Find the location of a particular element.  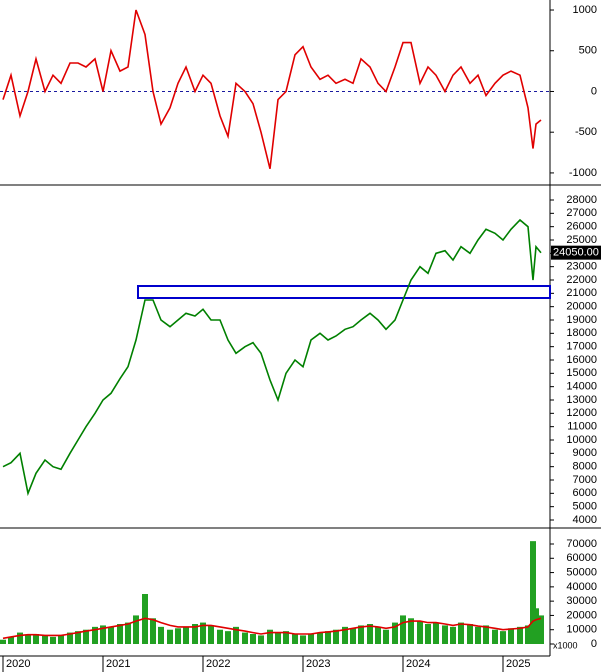

y-tick-label: 16000 is located at coordinates (581, 360).